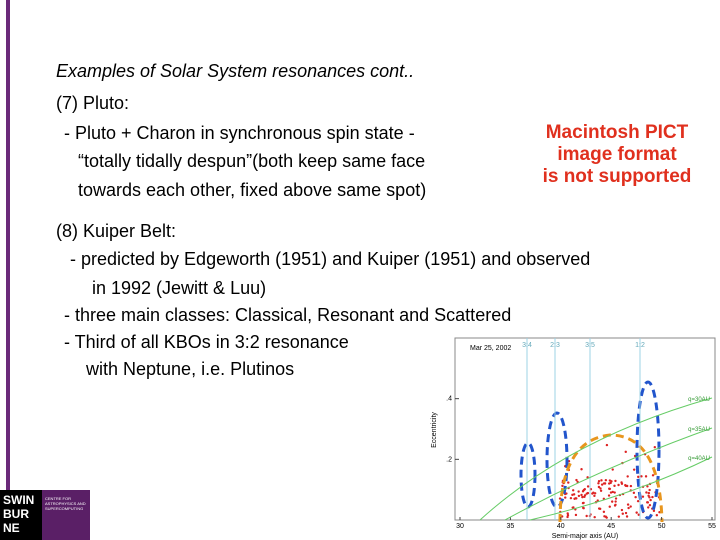 The width and height of the screenshot is (720, 540). I want to click on y-tick-label: .2, so click(449, 459).